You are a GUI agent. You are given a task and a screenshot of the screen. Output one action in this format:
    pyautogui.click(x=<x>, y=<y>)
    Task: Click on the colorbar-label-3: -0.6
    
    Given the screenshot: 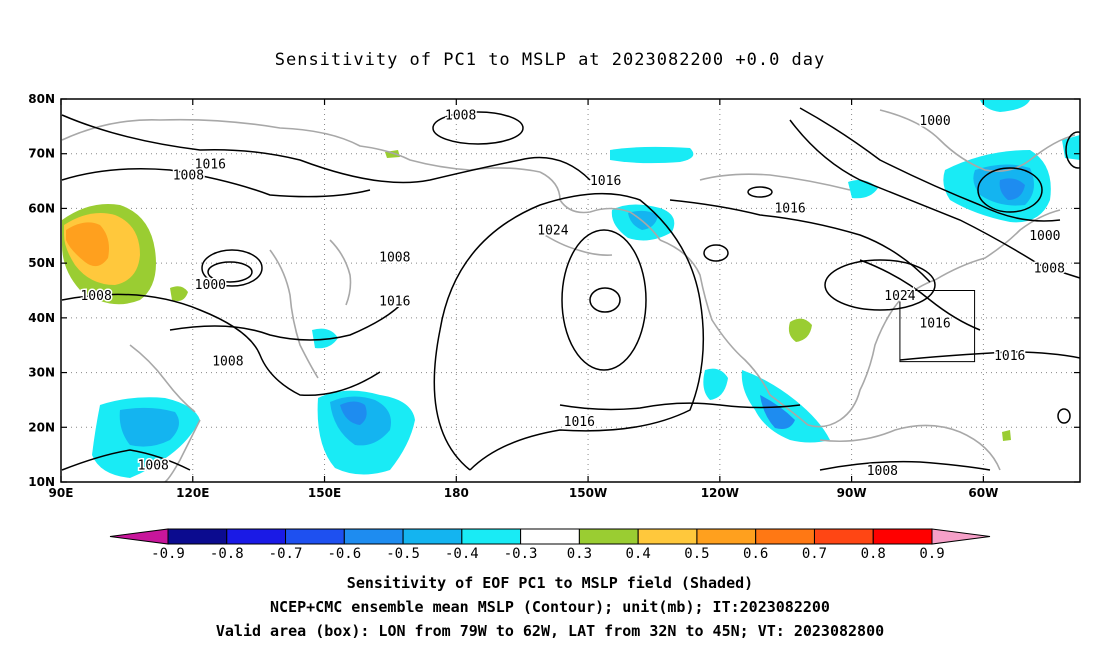 What is the action you would take?
    pyautogui.click(x=344, y=554)
    